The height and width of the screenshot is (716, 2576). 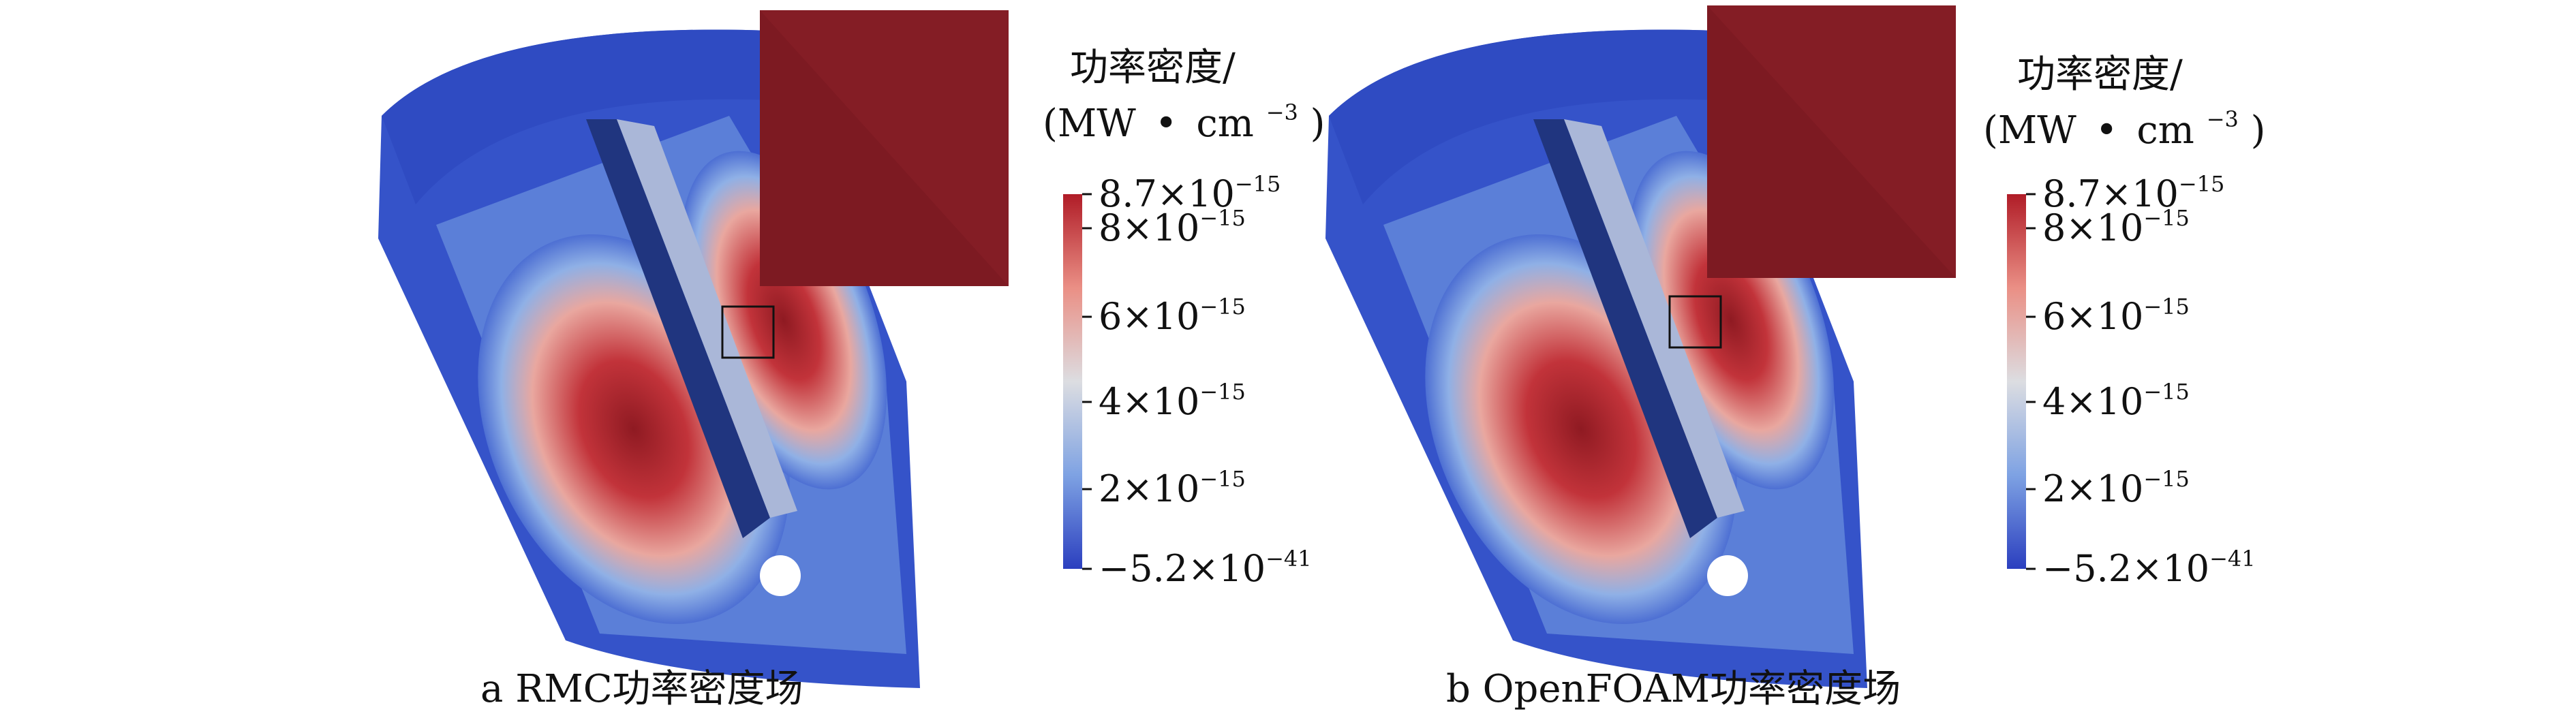 What do you see at coordinates (1673, 689) in the screenshot?
I see `panel-caption: b OpenFOAM功率密度场` at bounding box center [1673, 689].